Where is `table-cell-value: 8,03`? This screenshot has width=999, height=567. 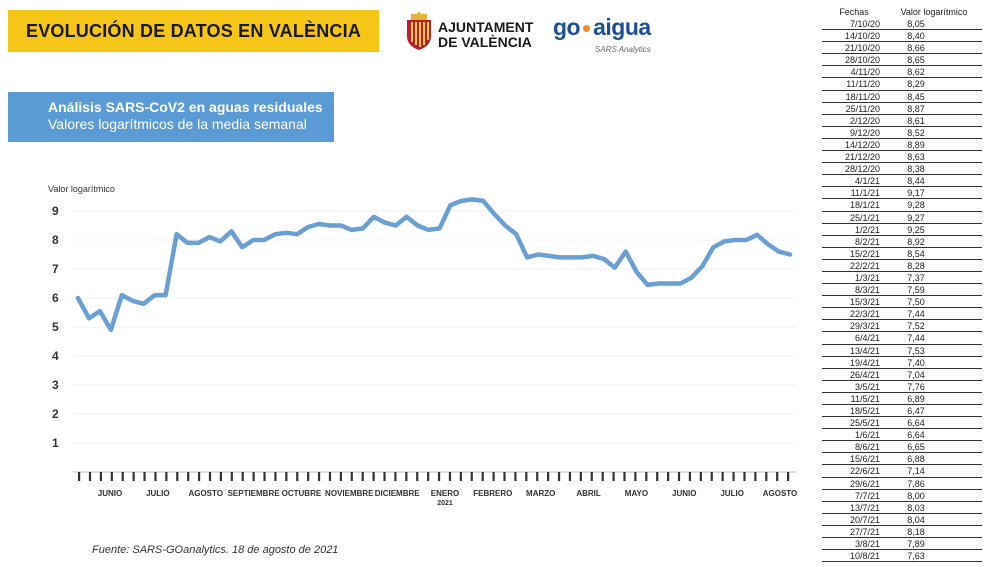
table-cell-value: 8,03 is located at coordinates (916, 507).